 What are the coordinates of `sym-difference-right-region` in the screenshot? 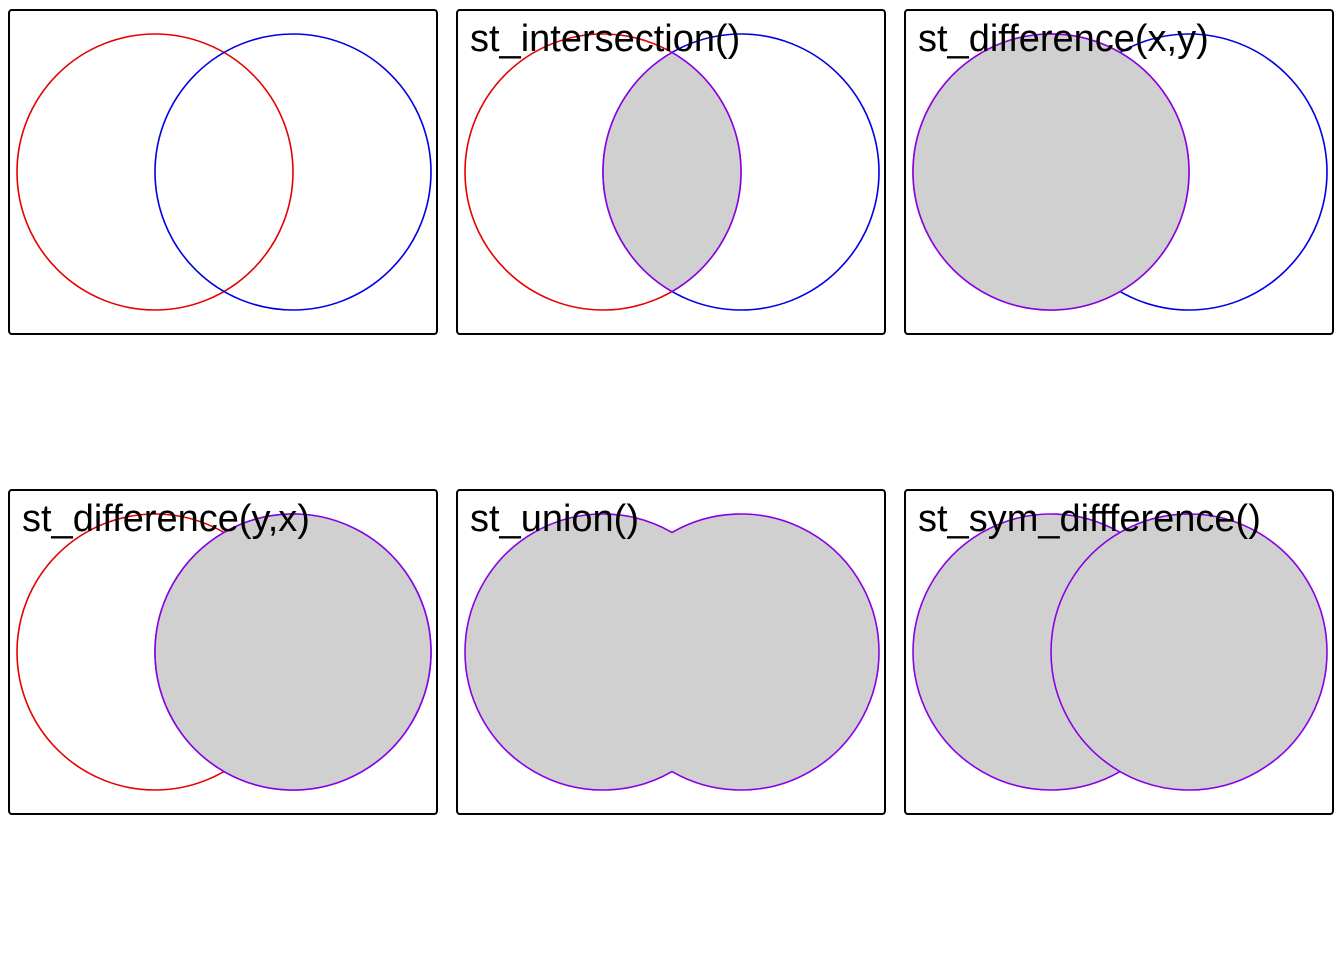 It's located at (1189, 652).